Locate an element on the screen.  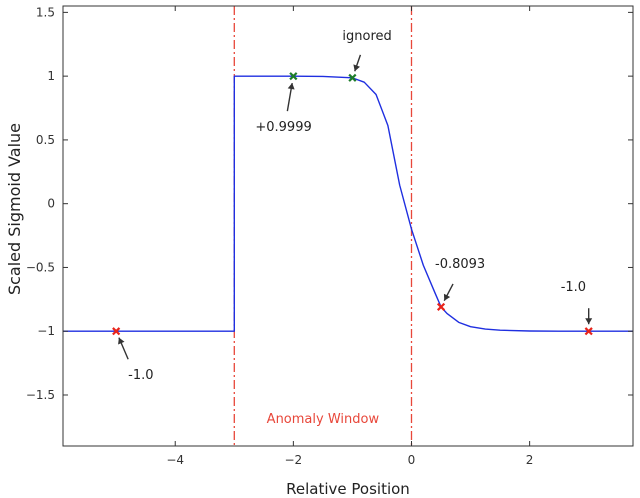
y-tick-label: 0 is located at coordinates (51, 204).